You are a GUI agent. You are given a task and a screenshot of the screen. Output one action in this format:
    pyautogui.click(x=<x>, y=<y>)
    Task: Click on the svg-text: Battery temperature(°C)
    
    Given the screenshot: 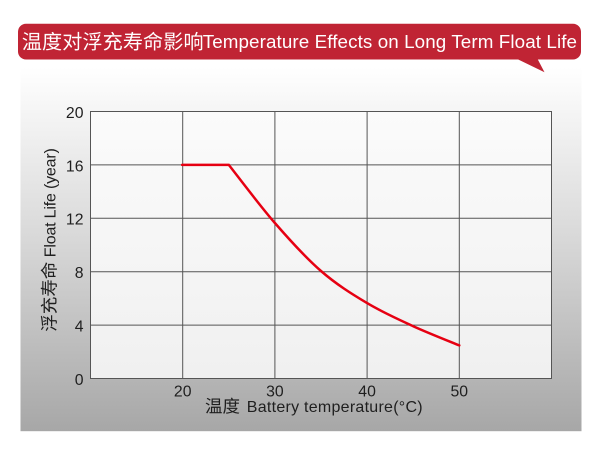 What is the action you would take?
    pyautogui.click(x=335, y=407)
    